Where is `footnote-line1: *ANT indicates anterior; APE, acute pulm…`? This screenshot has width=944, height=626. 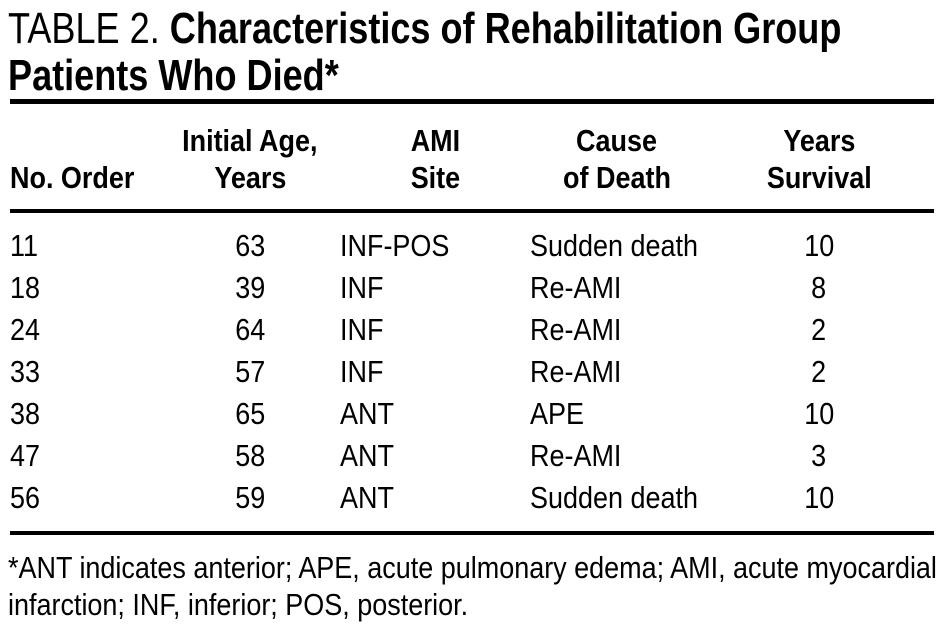
footnote-line1: *ANT indicates anterior; APE, acute pulm… is located at coordinates (472, 567).